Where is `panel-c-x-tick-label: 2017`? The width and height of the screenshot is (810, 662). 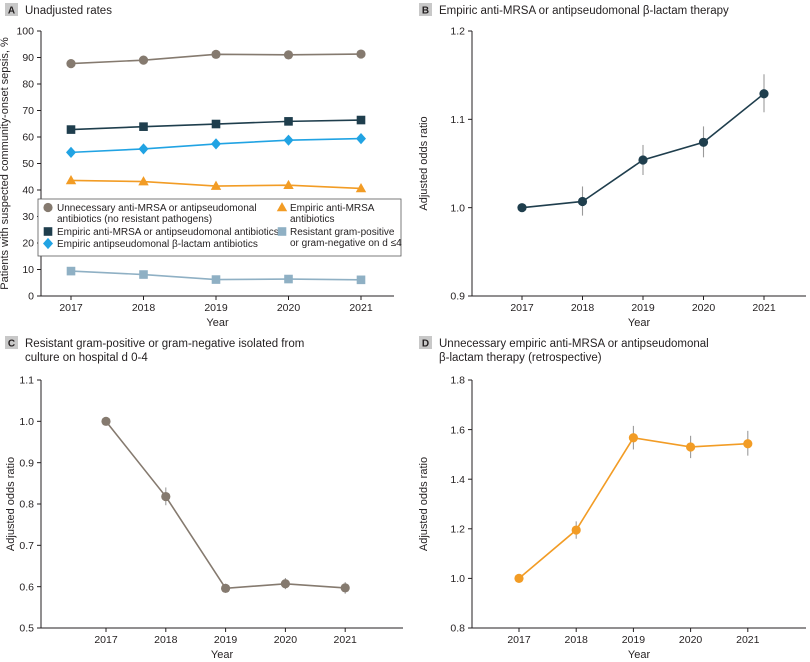 panel-c-x-tick-label: 2017 is located at coordinates (106, 640).